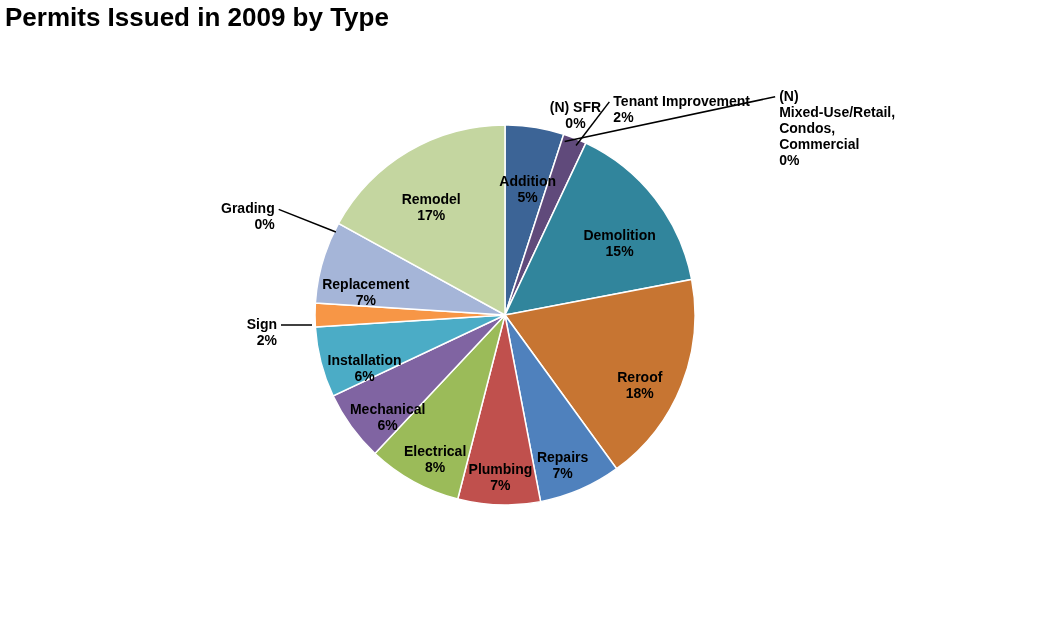 The width and height of the screenshot is (1052, 635). Describe the element at coordinates (435, 451) in the screenshot. I see `slice-label: Electrical` at that location.